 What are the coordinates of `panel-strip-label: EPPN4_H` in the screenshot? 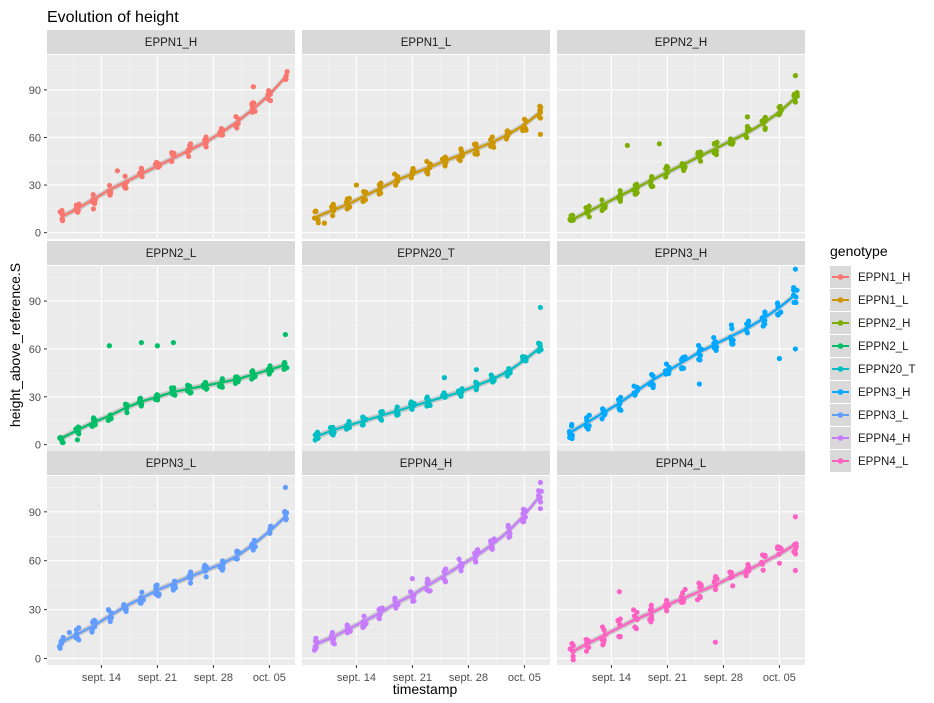 It's located at (426, 464).